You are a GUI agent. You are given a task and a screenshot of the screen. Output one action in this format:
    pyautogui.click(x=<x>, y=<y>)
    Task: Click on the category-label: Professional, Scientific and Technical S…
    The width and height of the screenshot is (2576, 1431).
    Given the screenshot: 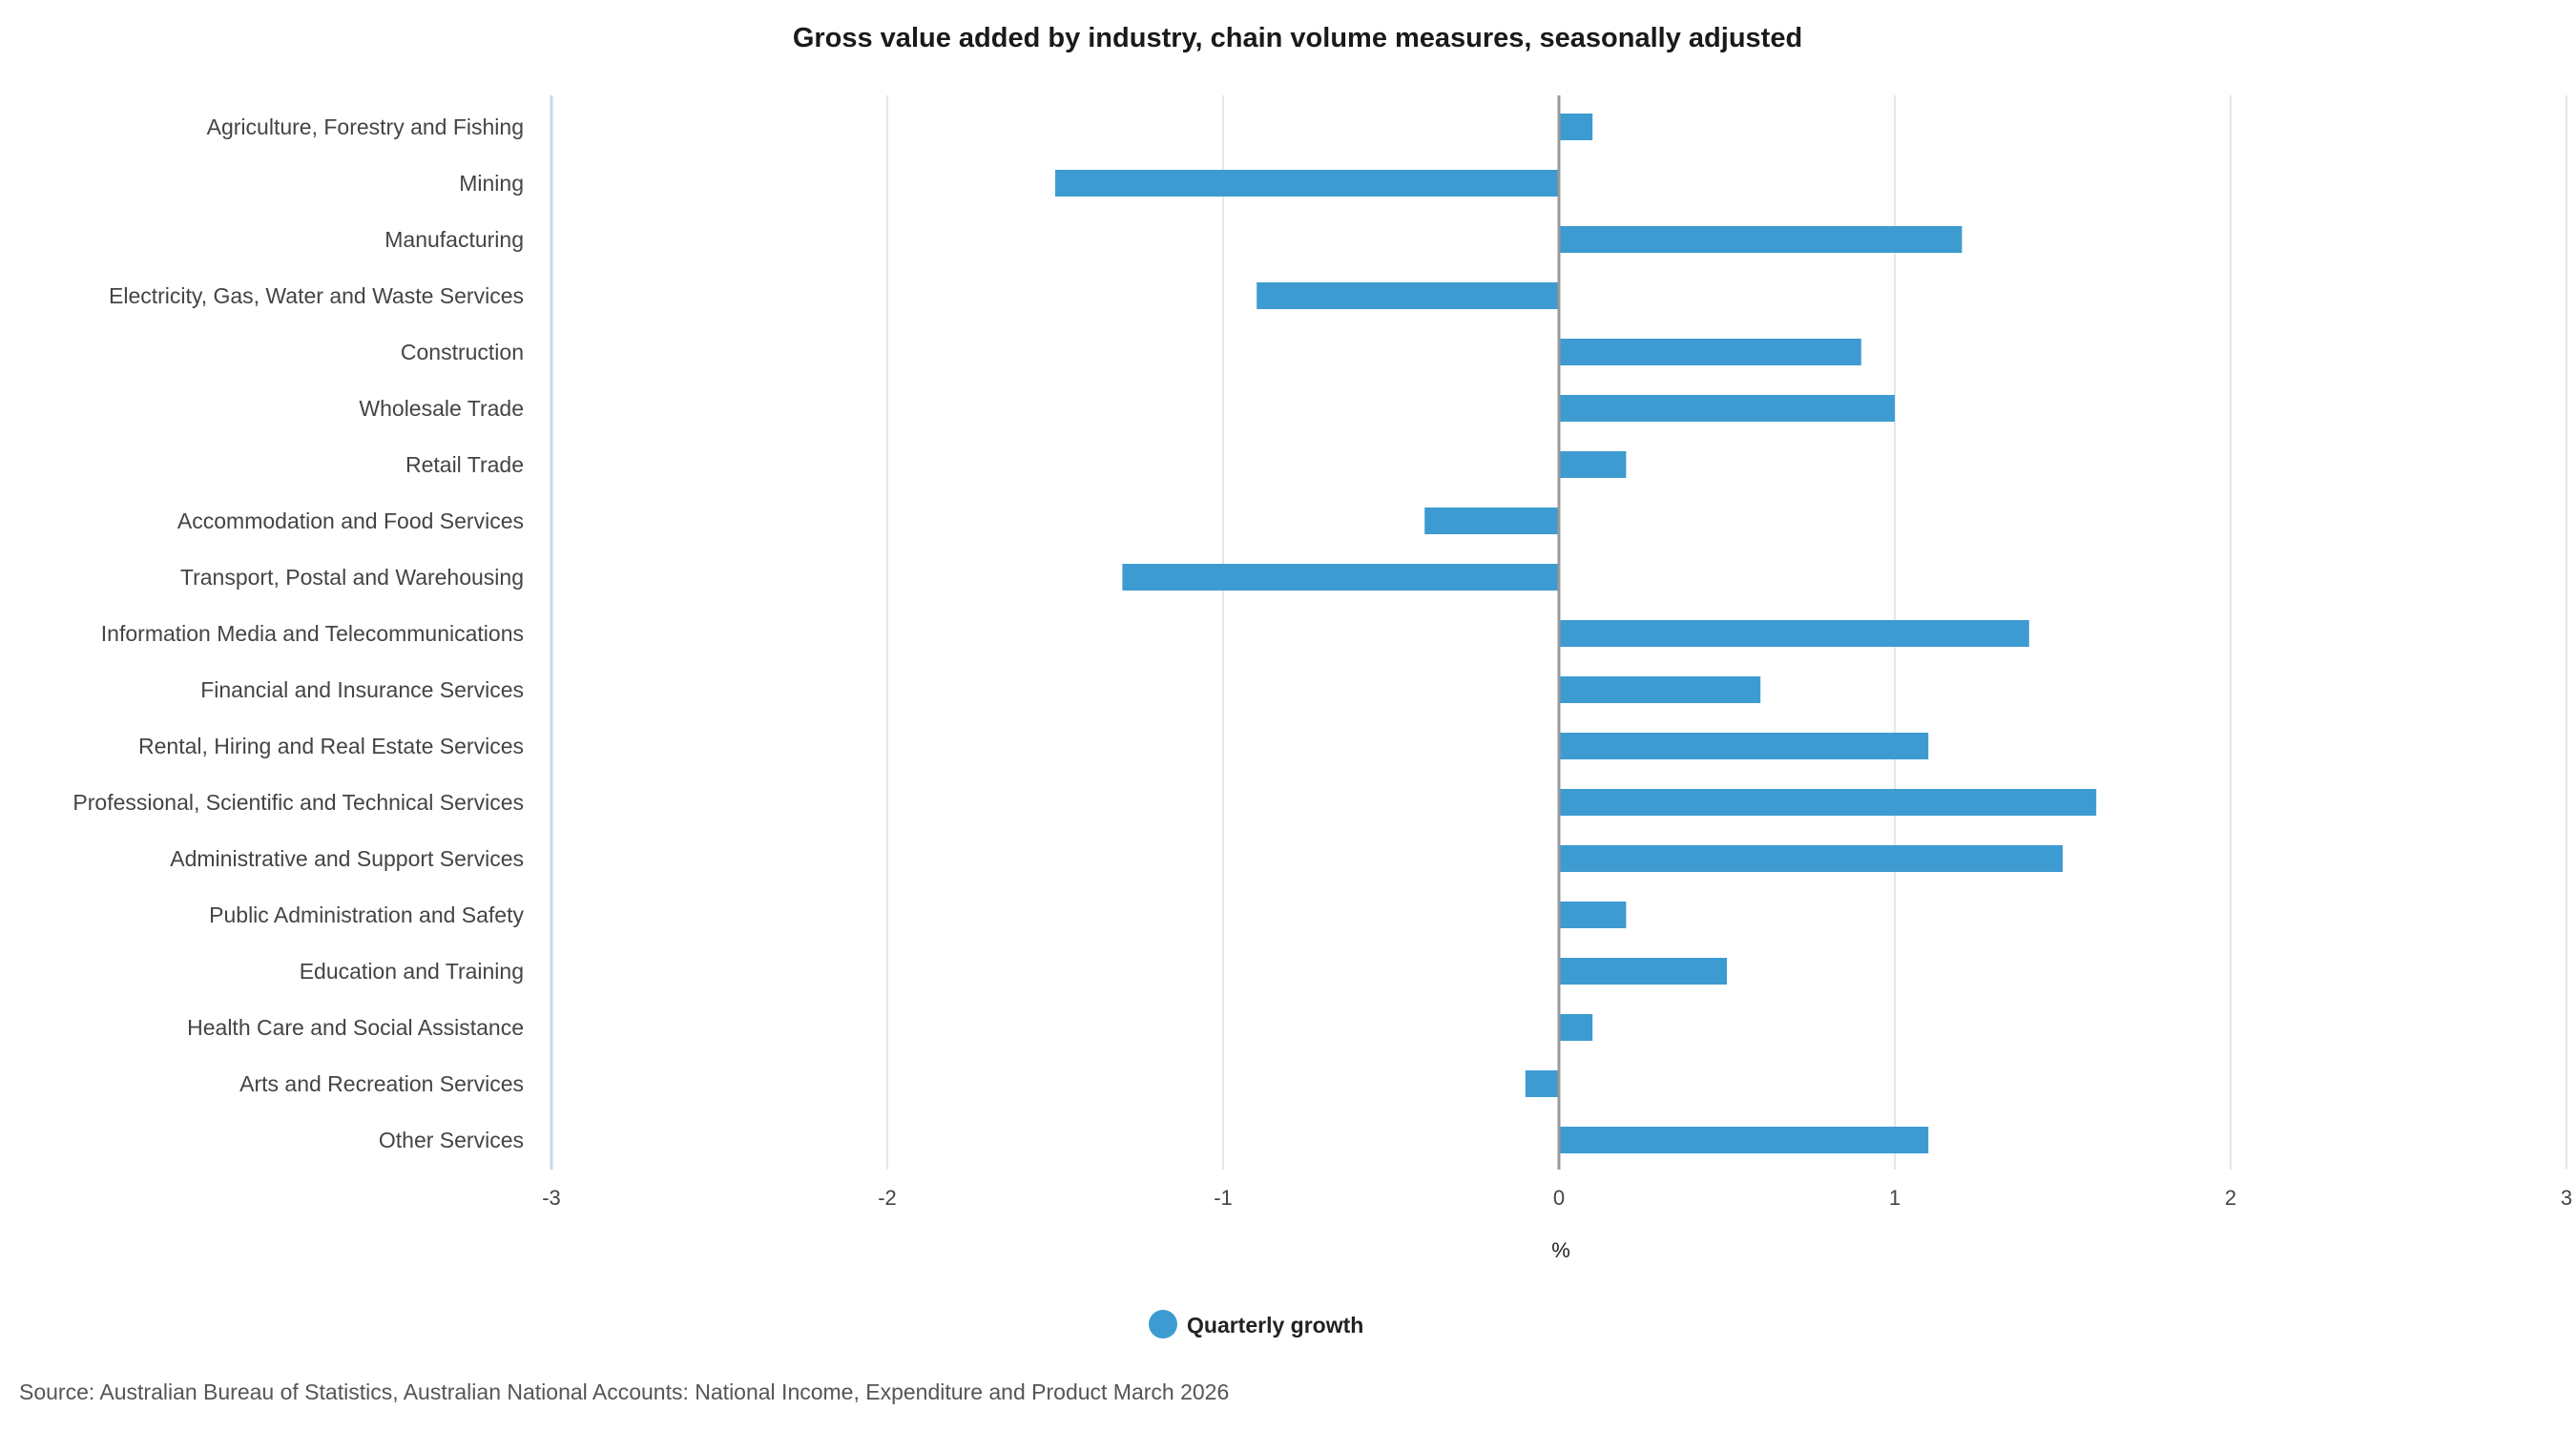 What is the action you would take?
    pyautogui.click(x=298, y=802)
    